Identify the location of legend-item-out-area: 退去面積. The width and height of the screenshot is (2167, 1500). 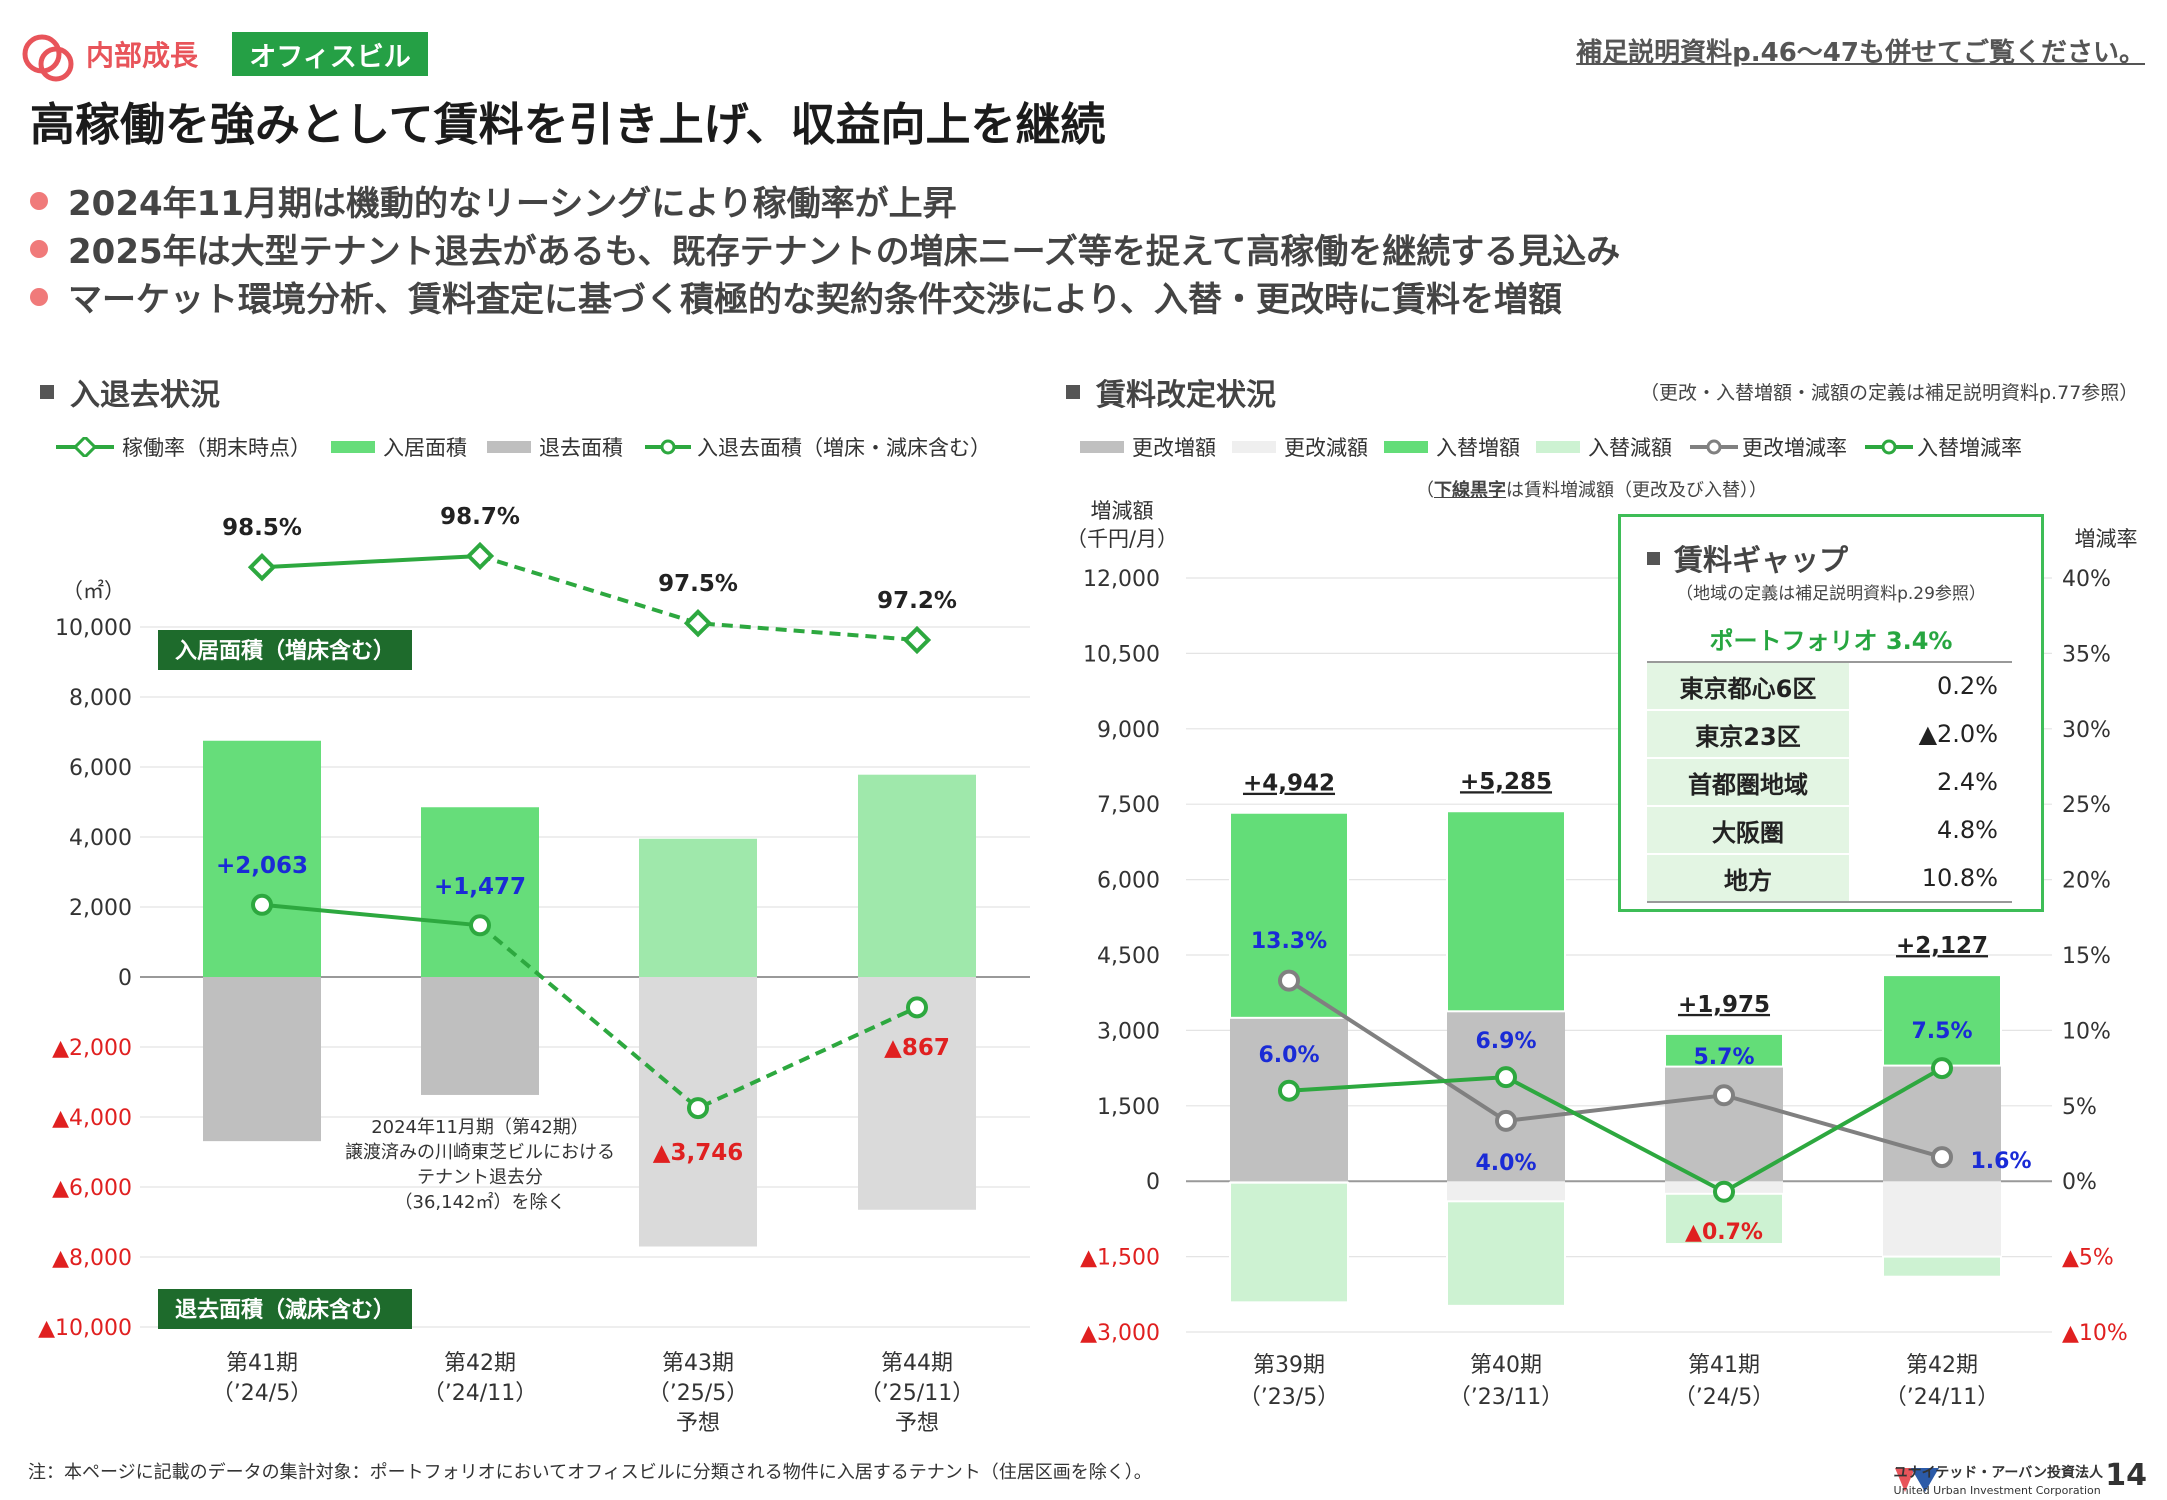
(555, 447).